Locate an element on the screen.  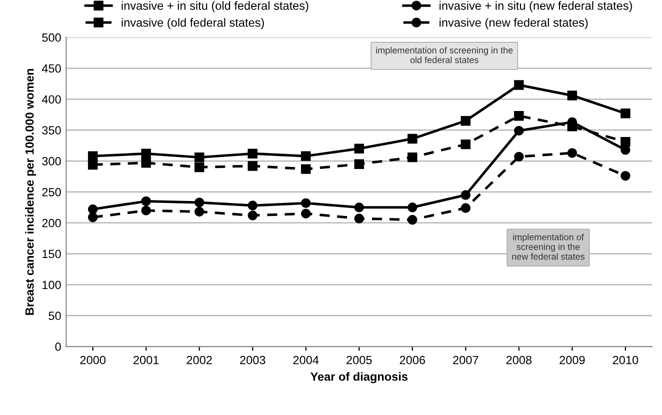
x-tick-label: 2002 is located at coordinates (199, 360).